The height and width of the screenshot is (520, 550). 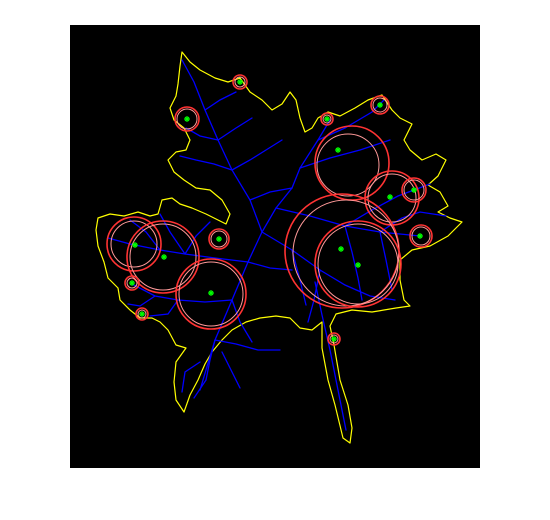 I want to click on lower-right-vein, so click(x=328, y=266).